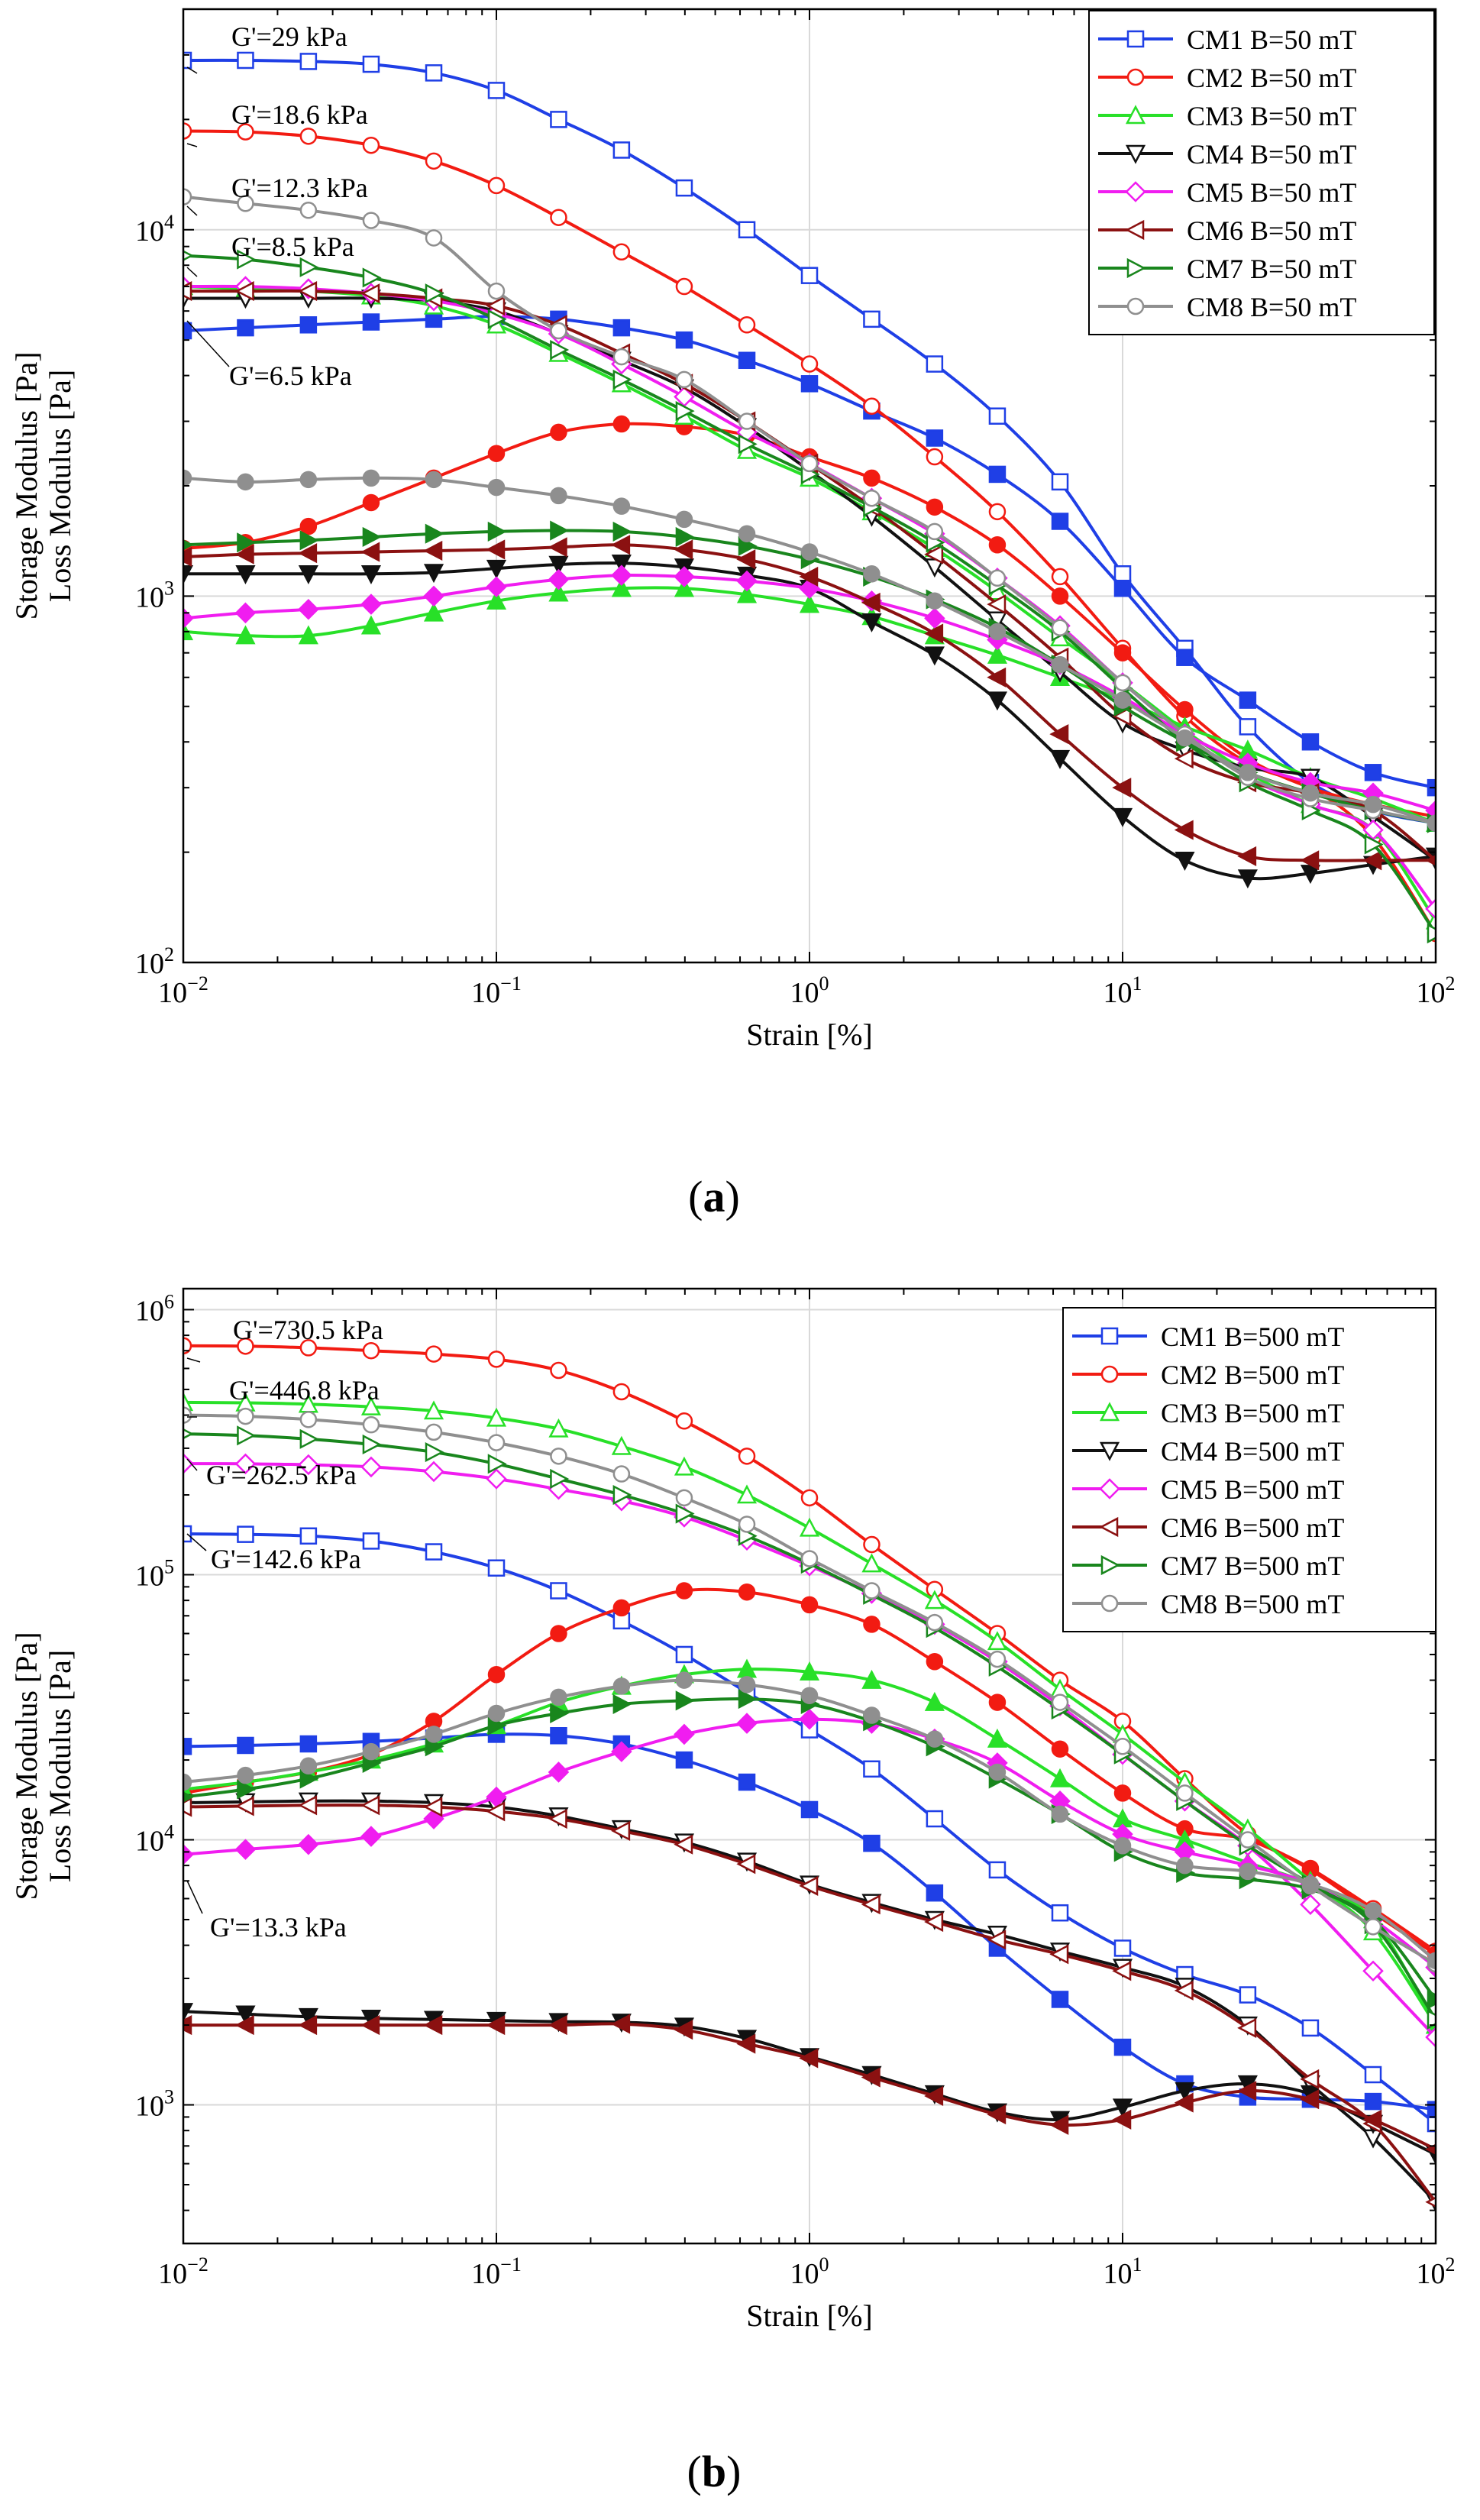  Describe the element at coordinates (197, 2265) in the screenshot. I see `x-tick-label-exp: −2` at that location.